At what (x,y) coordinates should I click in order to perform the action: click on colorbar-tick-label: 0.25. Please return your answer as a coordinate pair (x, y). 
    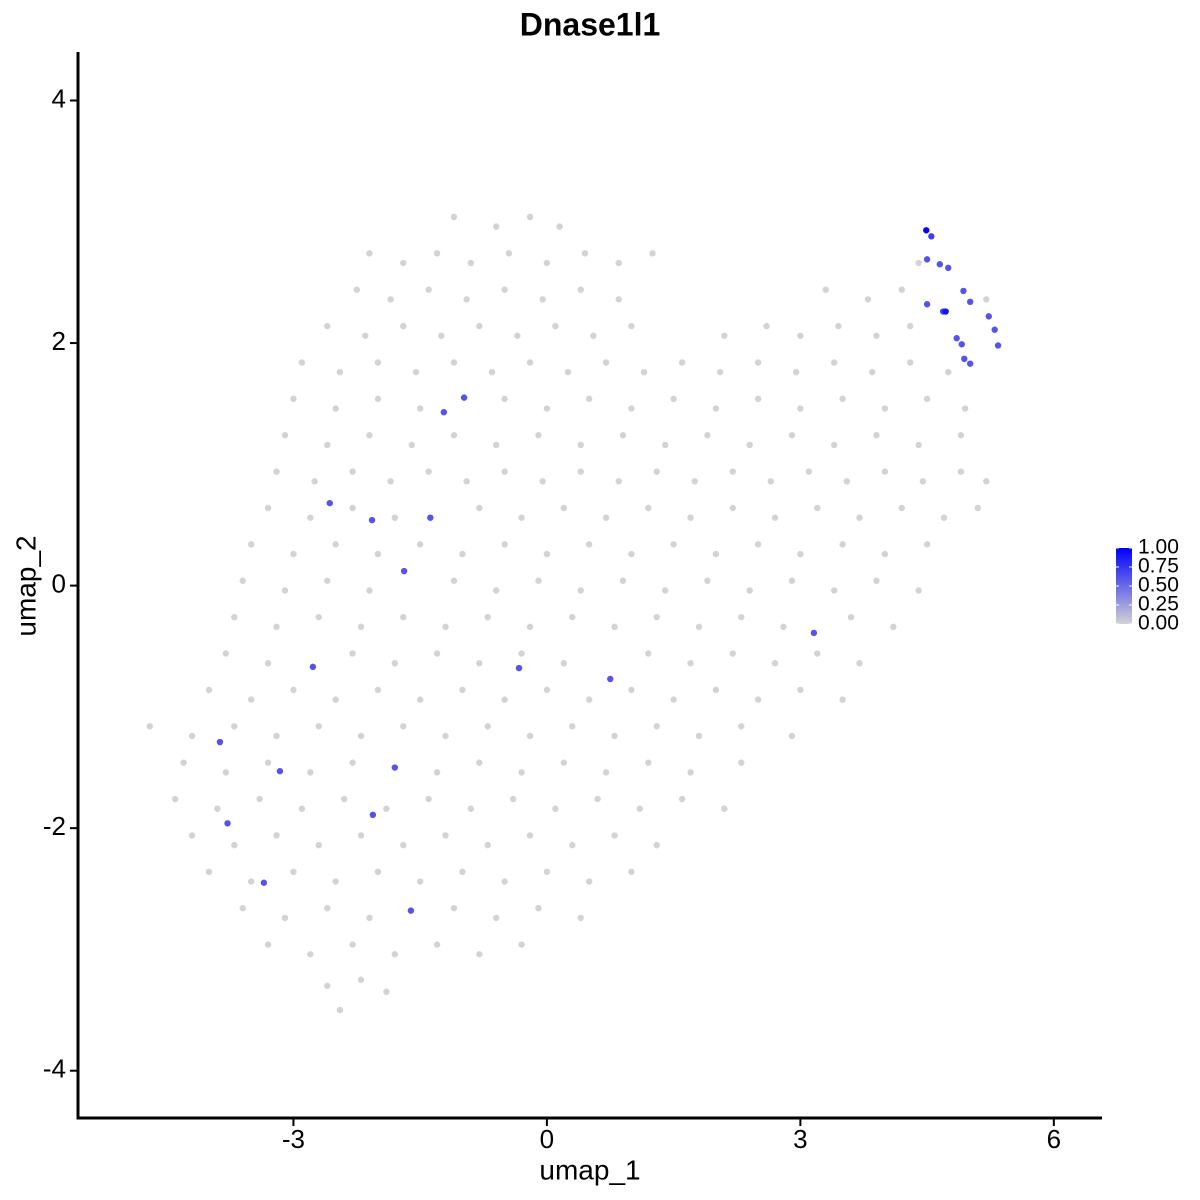
    Looking at the image, I should click on (1158, 604).